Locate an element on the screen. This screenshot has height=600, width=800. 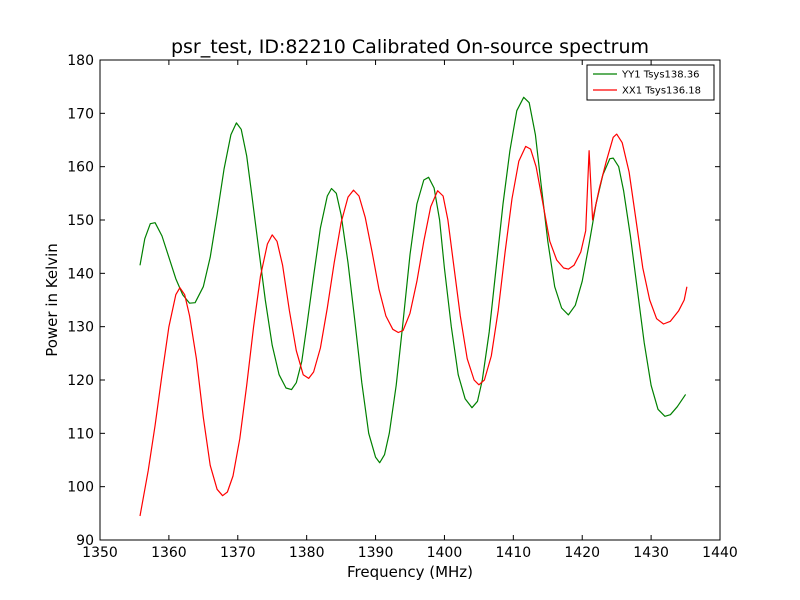
x-tick-label: 1370 is located at coordinates (238, 553).